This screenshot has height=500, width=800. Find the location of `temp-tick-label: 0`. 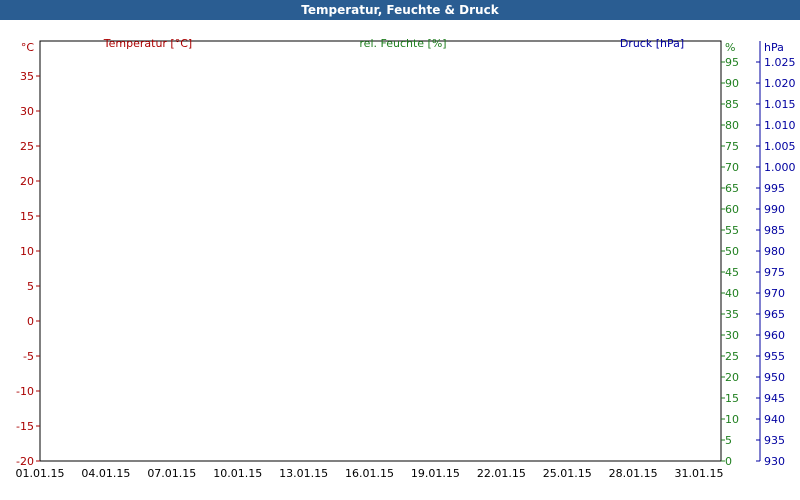

temp-tick-label: 0 is located at coordinates (30, 321).